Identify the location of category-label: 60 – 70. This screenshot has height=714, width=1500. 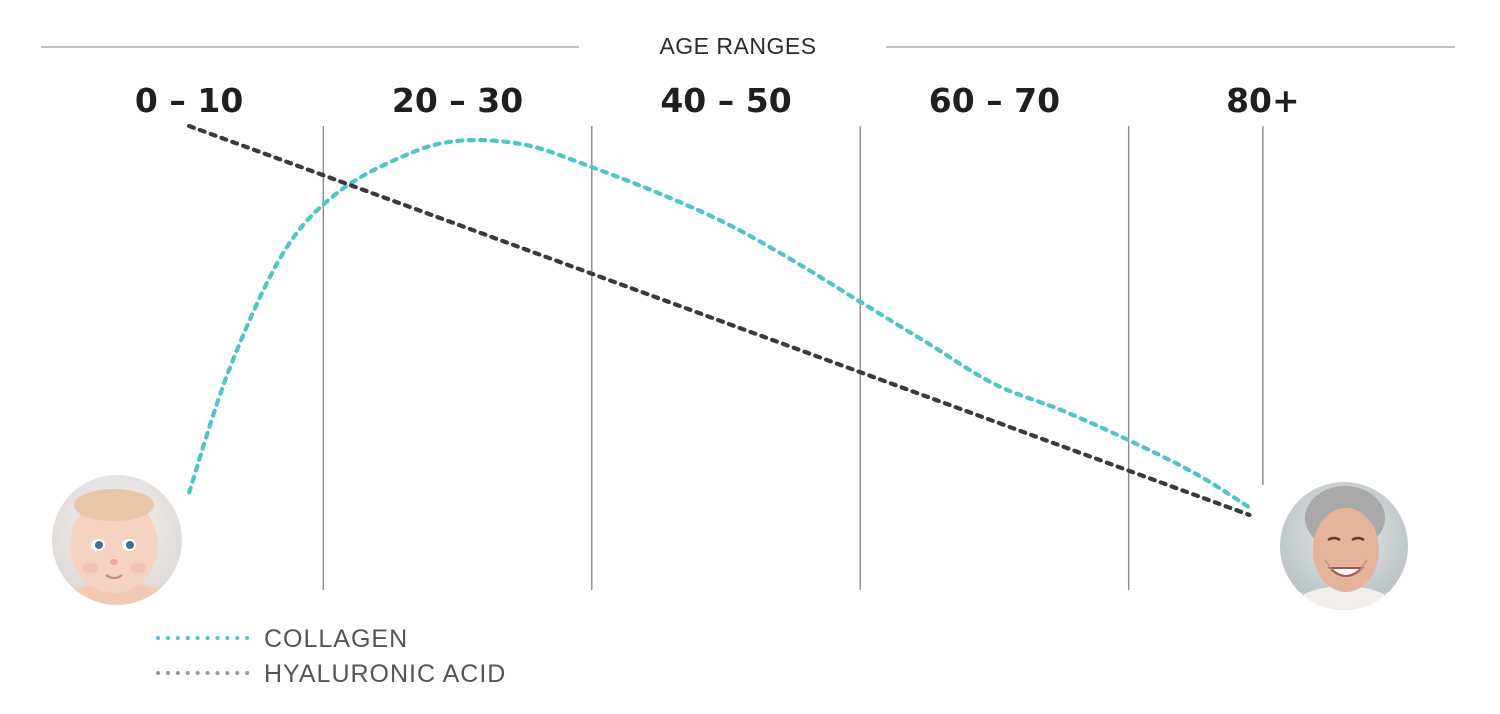
(994, 100).